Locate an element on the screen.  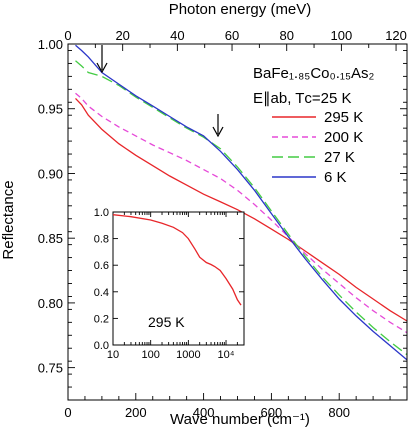
inset-y-tick-label: 1.0 is located at coordinates (101, 213).